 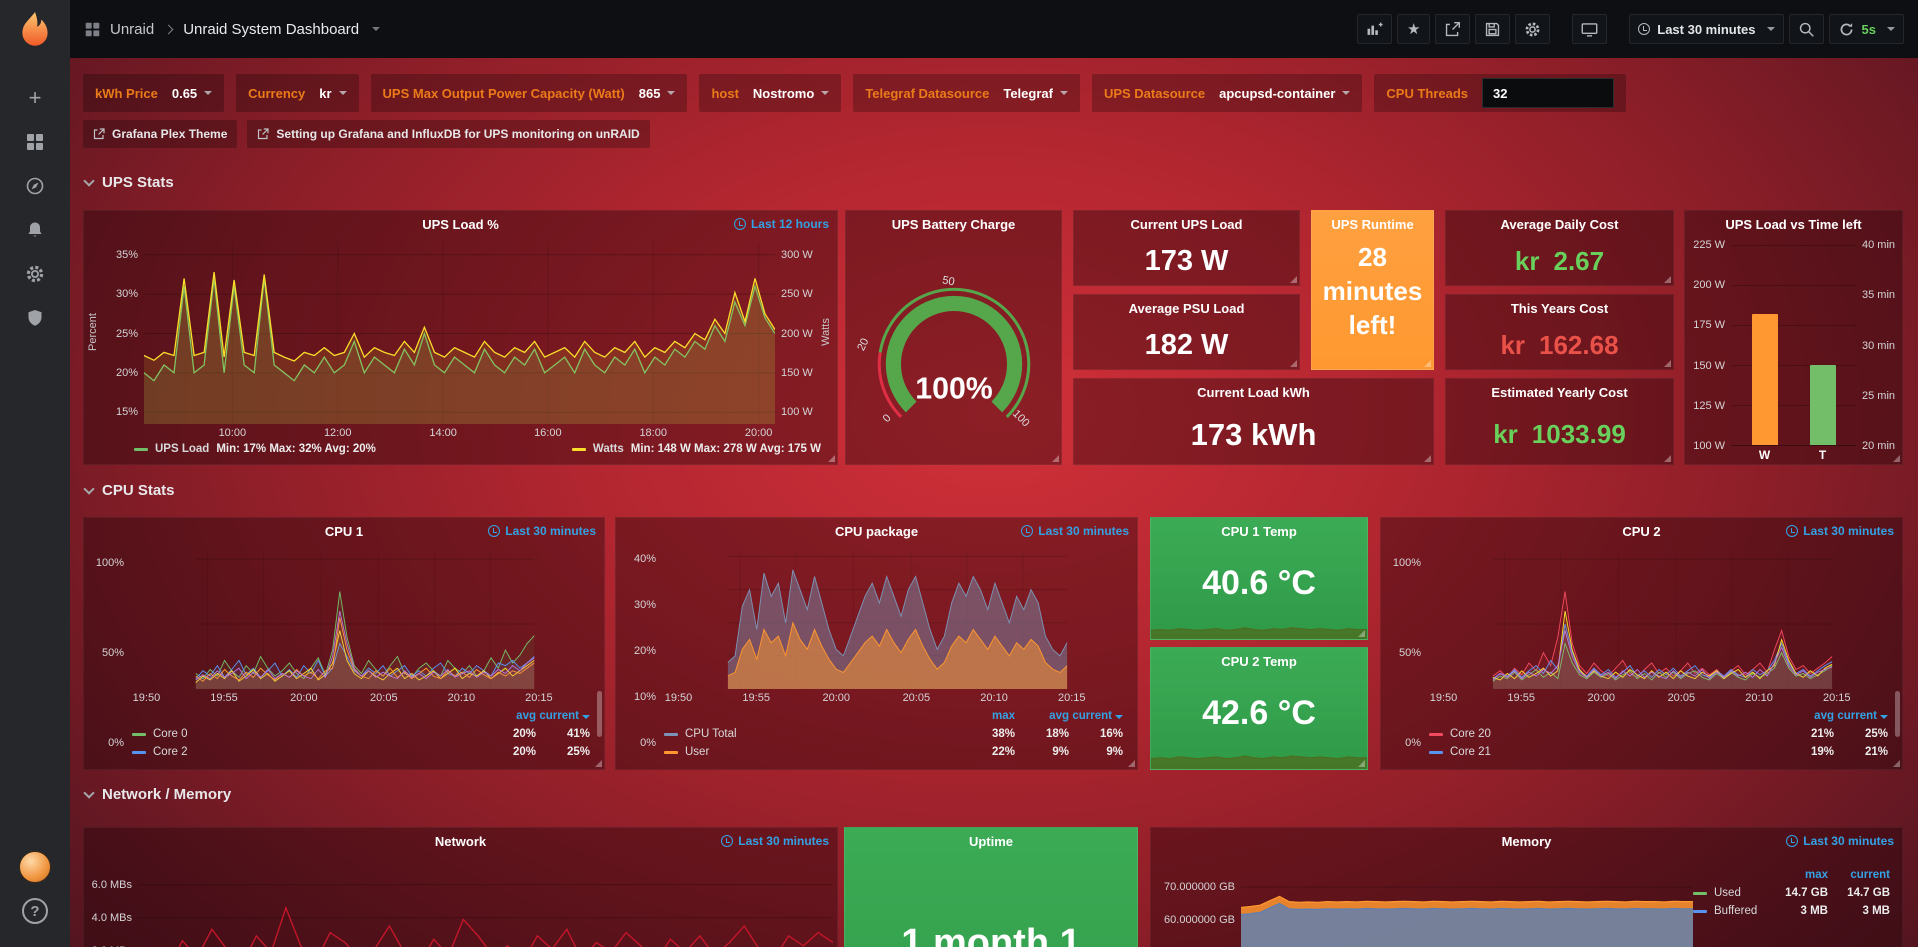 I want to click on panel-title: Average Daily Cost, so click(x=1559, y=224).